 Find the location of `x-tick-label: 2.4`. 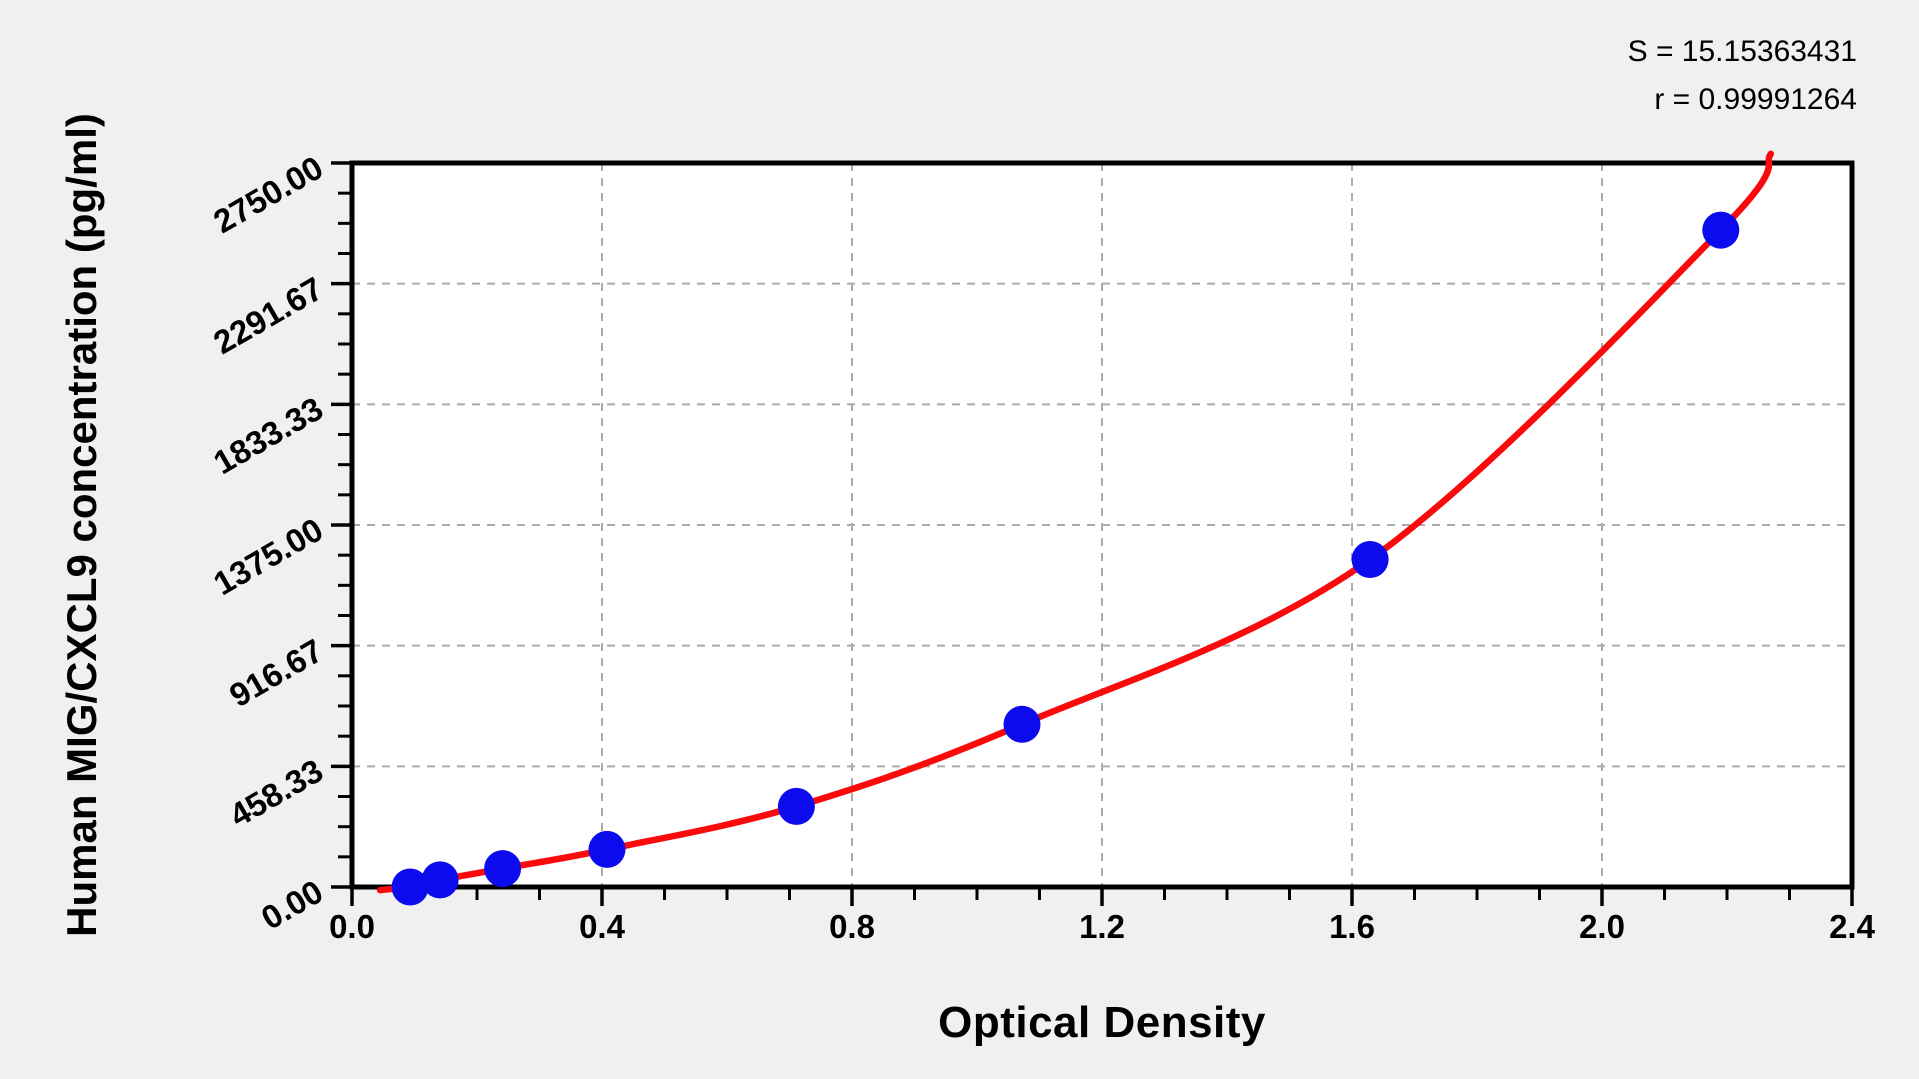

x-tick-label: 2.4 is located at coordinates (1852, 926).